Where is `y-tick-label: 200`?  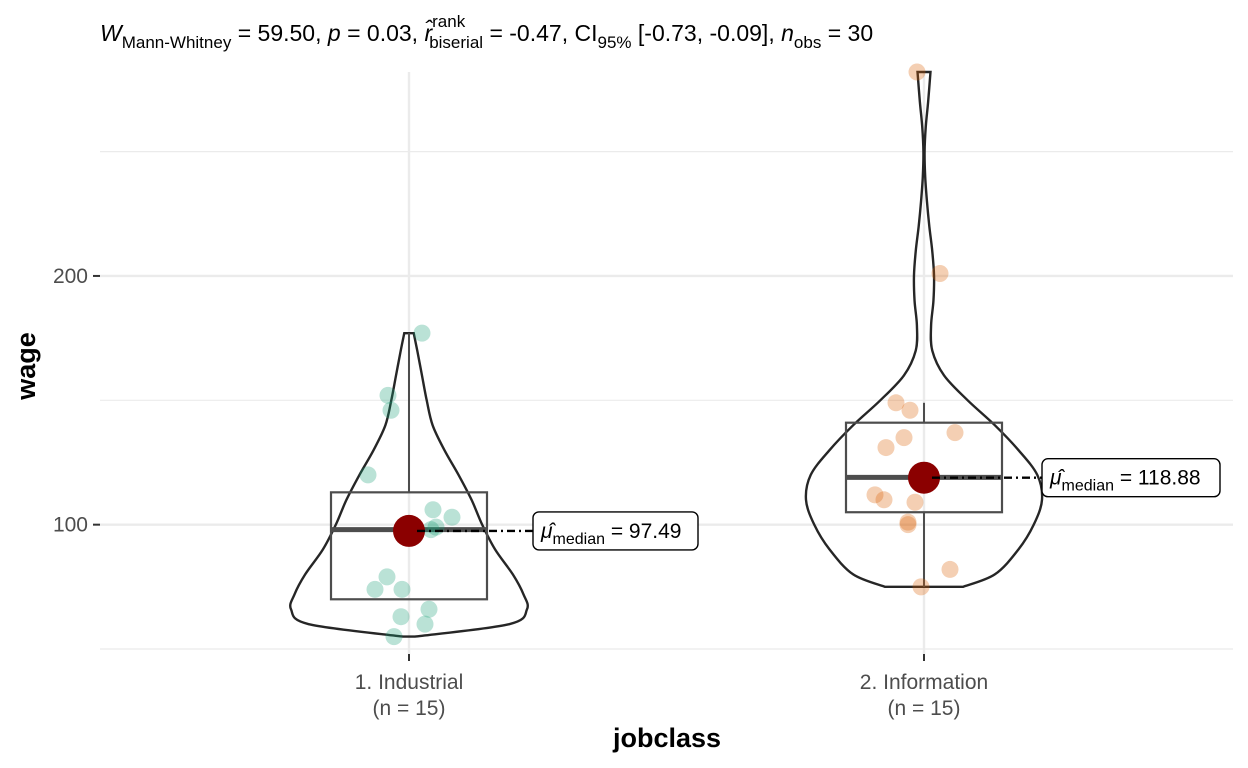
y-tick-label: 200 is located at coordinates (70, 276).